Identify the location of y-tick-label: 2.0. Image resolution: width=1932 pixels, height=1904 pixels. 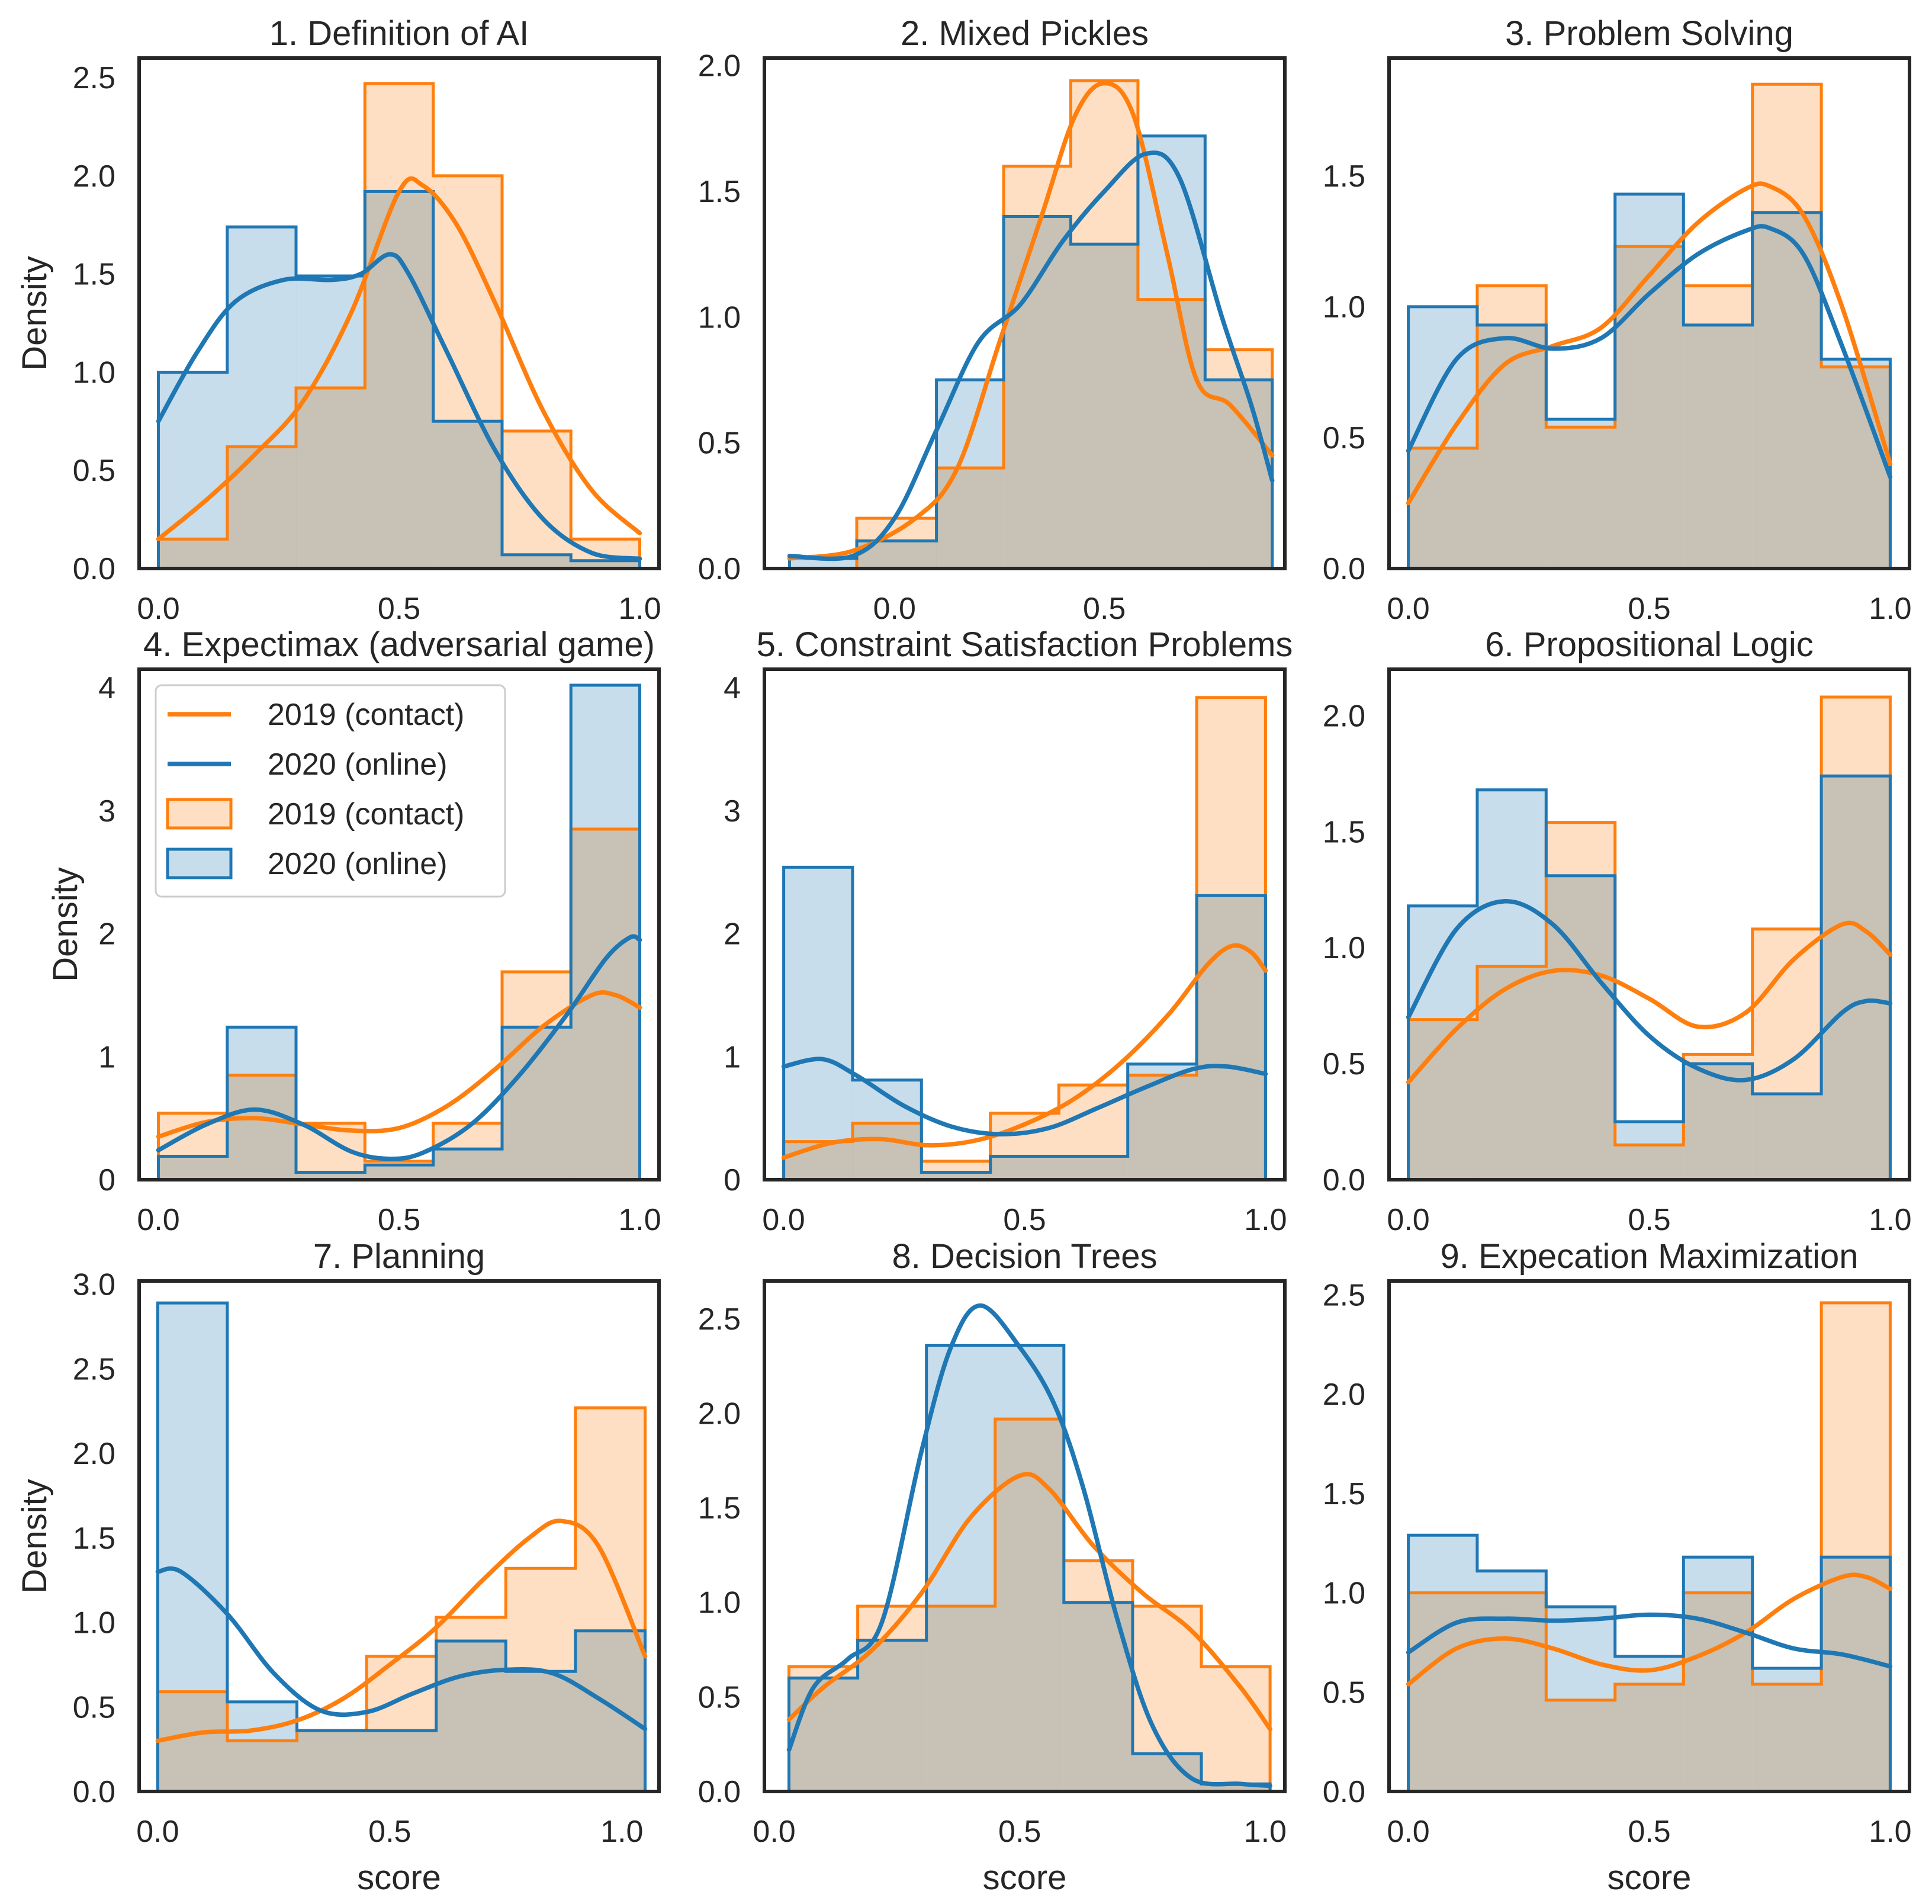
(719, 1413).